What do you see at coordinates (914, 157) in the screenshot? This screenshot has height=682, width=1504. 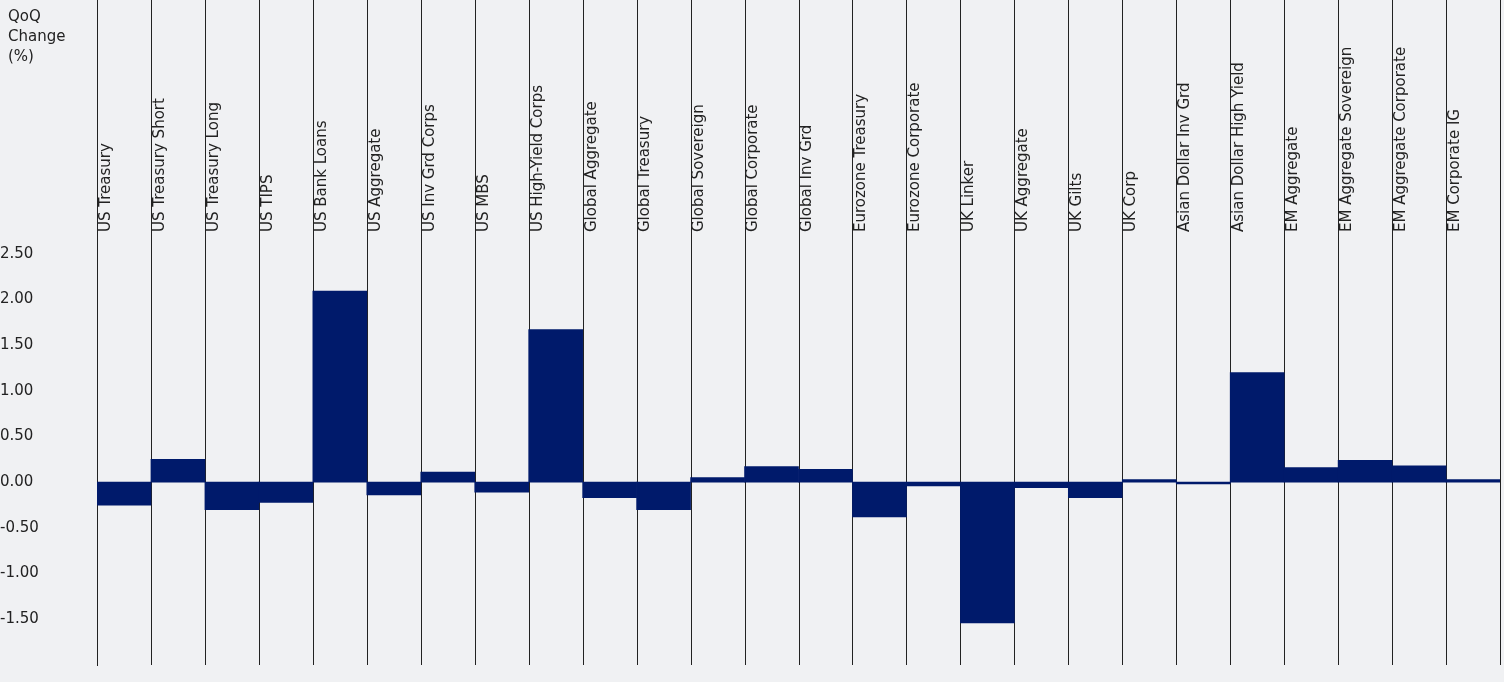 I see `x-tick-label: Eurozone Corporate` at bounding box center [914, 157].